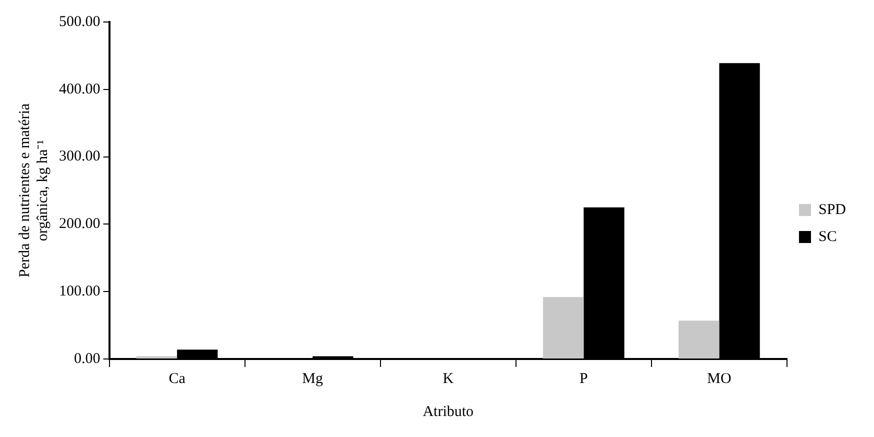 Image resolution: width=874 pixels, height=437 pixels. I want to click on legend-label: SC, so click(827, 236).